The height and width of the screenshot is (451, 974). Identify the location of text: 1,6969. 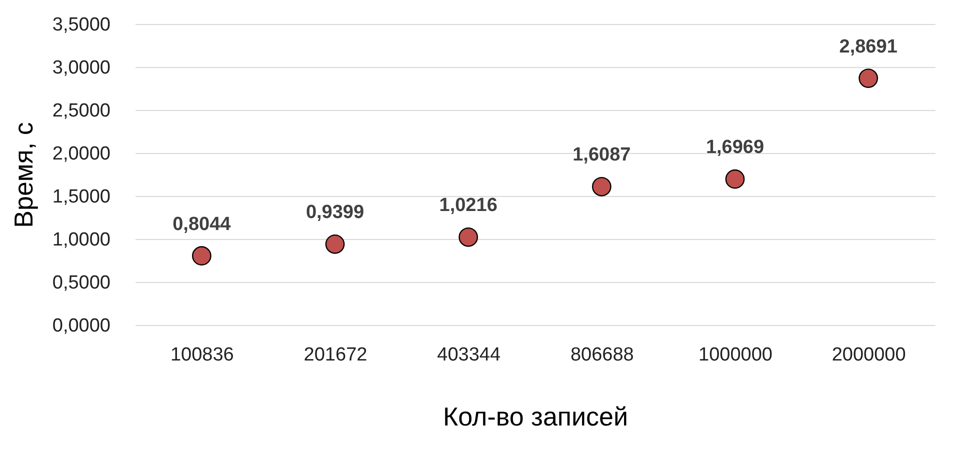
(735, 147).